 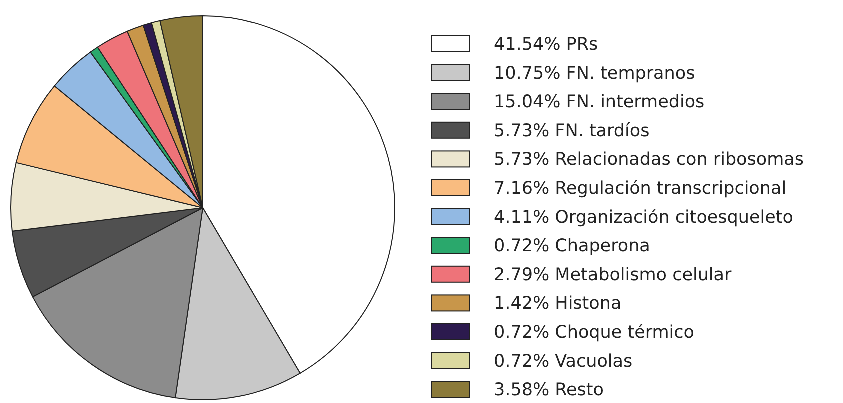 I want to click on legend-label: 0.72% Choque térmico, so click(x=594, y=333).